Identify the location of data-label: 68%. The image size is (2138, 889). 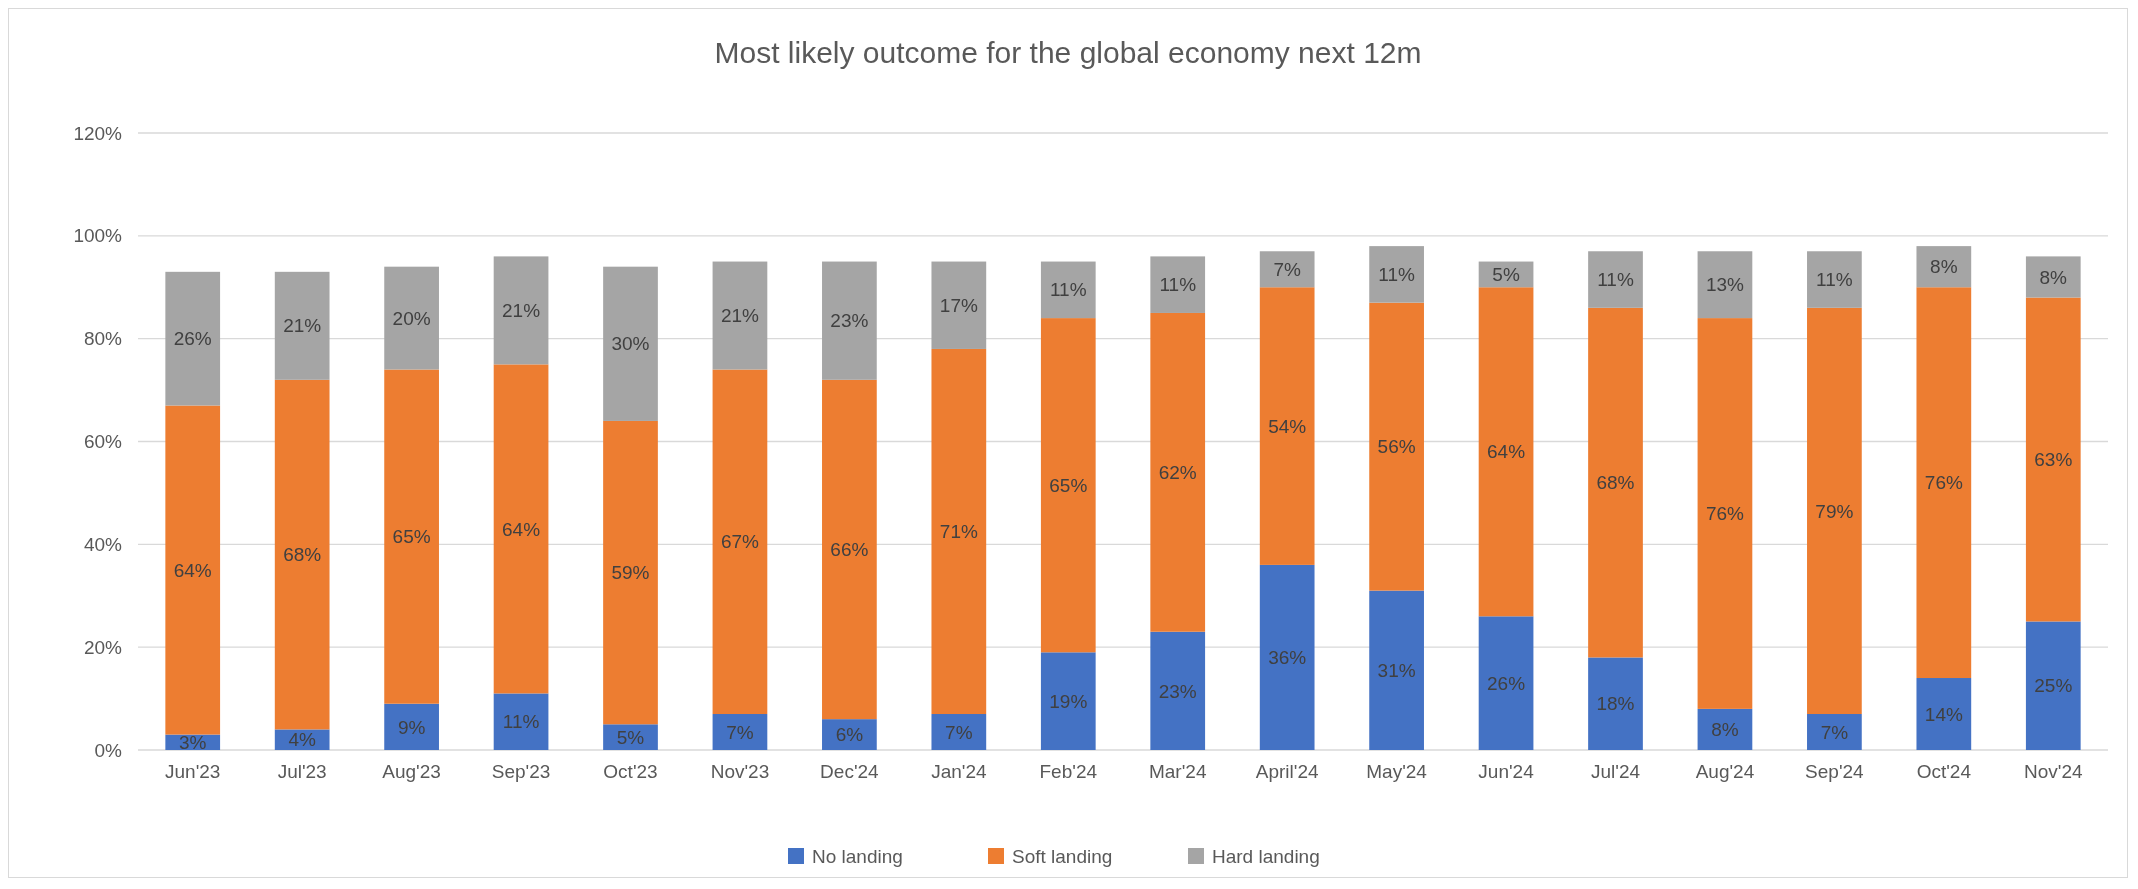
(302, 555).